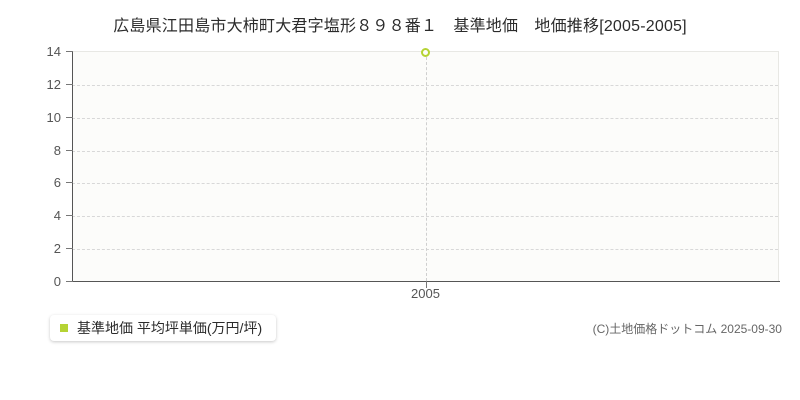  What do you see at coordinates (64, 328) in the screenshot?
I see `legend-color-swatch-icon` at bounding box center [64, 328].